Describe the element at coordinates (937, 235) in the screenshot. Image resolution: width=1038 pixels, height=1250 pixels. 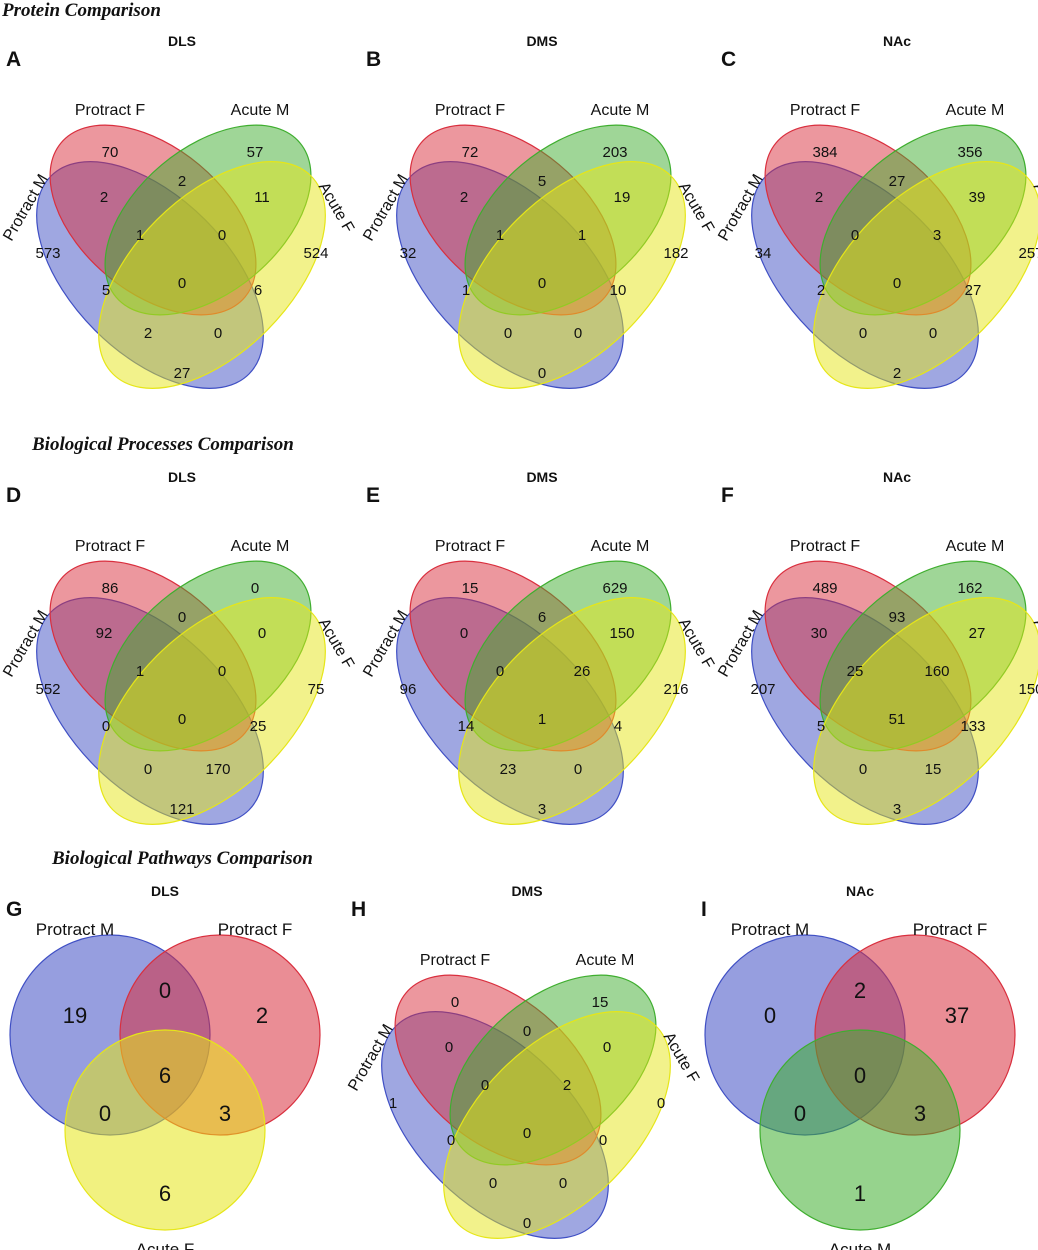
I see `venn-count-protract-f-and-acute-m-and-acute-f: 3` at that location.